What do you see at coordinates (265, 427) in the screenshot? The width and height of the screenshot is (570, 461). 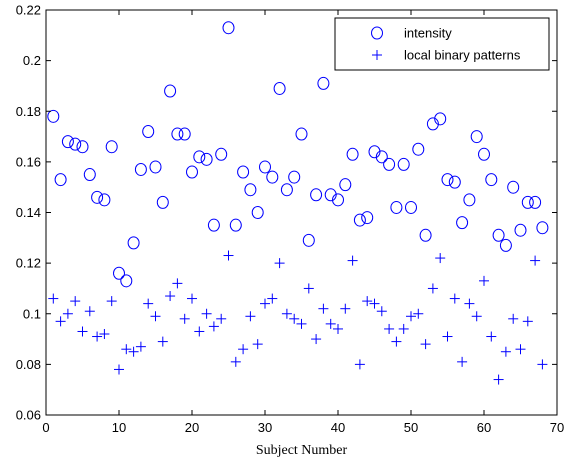 I see `x-tick-label: 30` at bounding box center [265, 427].